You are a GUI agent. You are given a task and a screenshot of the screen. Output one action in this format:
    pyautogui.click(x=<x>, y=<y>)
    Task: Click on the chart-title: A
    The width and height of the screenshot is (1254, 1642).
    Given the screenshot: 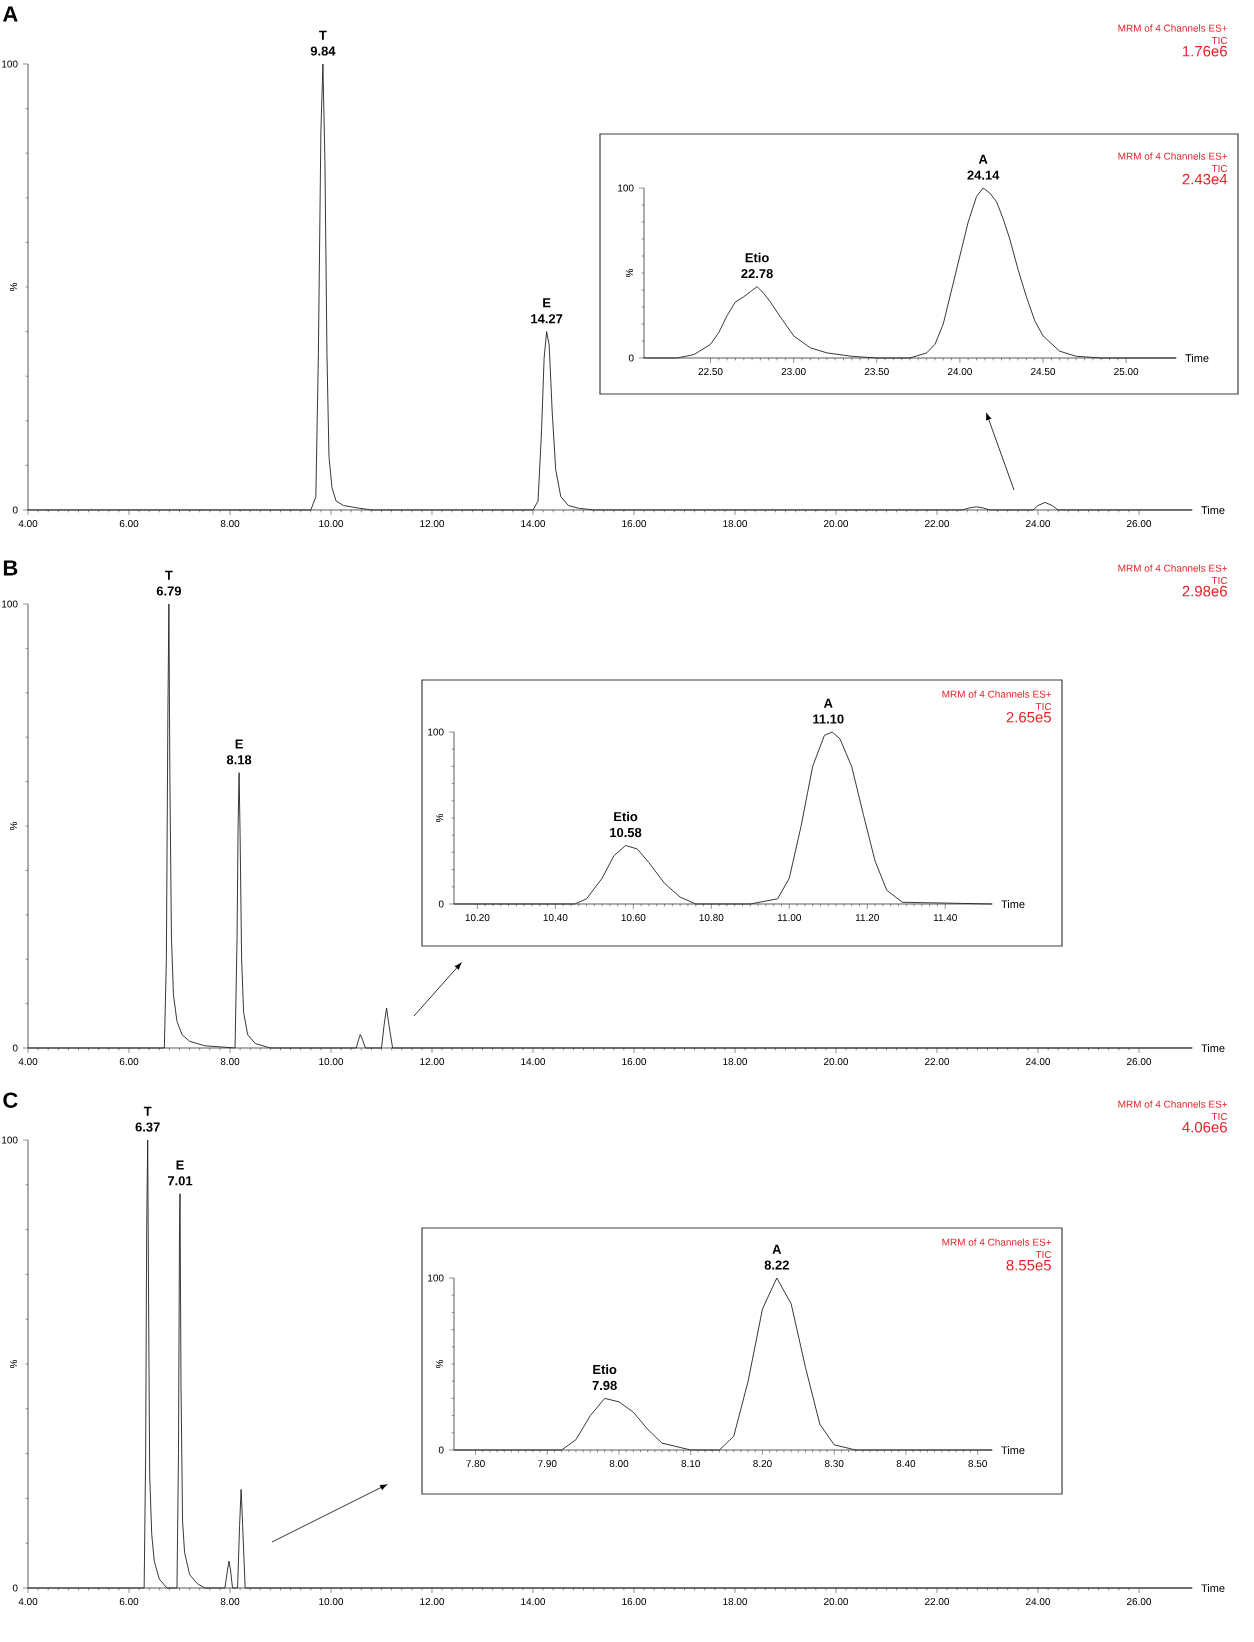 What is the action you would take?
    pyautogui.click(x=10, y=14)
    